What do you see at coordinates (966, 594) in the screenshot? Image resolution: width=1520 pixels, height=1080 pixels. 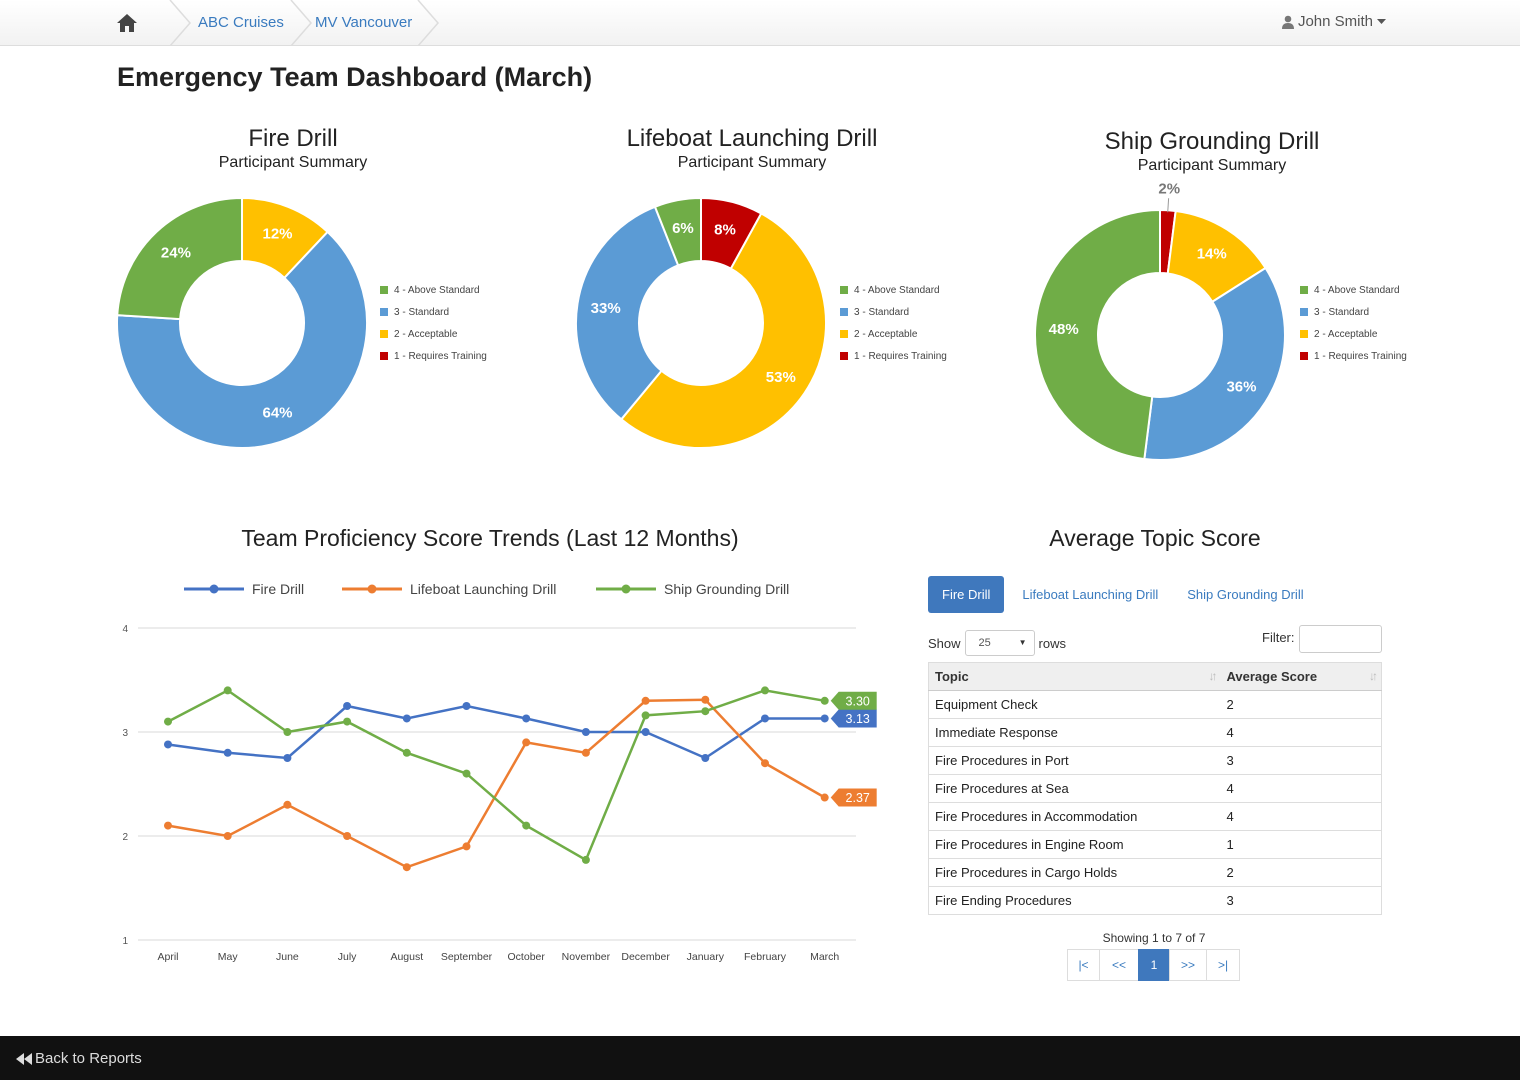 I see `tab-fire-drill: Fire Drill` at bounding box center [966, 594].